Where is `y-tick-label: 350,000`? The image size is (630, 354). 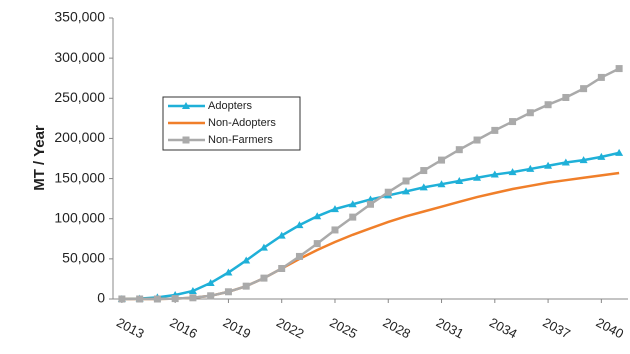 y-tick-label: 350,000 is located at coordinates (79, 17).